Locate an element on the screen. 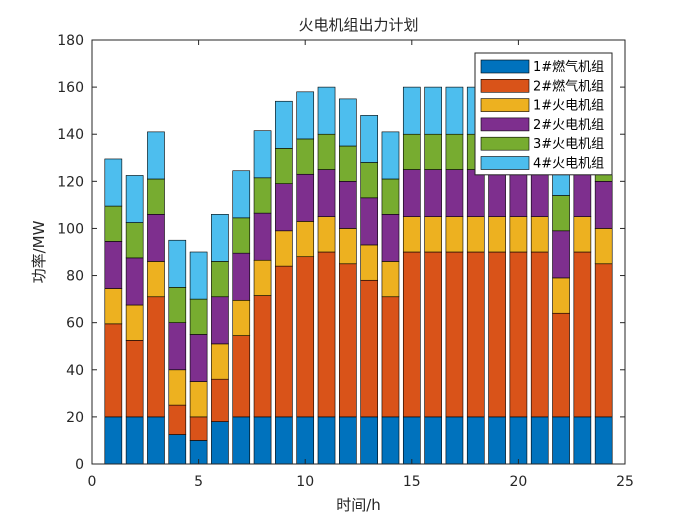 The image size is (694, 521). y-tick-label: 60 is located at coordinates (75, 324).